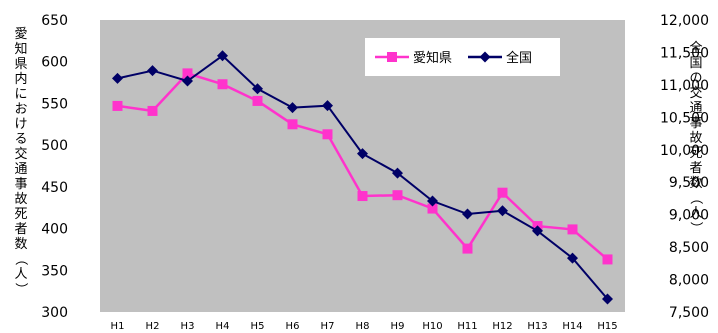  I want to click on x-tick-label: H15, so click(607, 326).